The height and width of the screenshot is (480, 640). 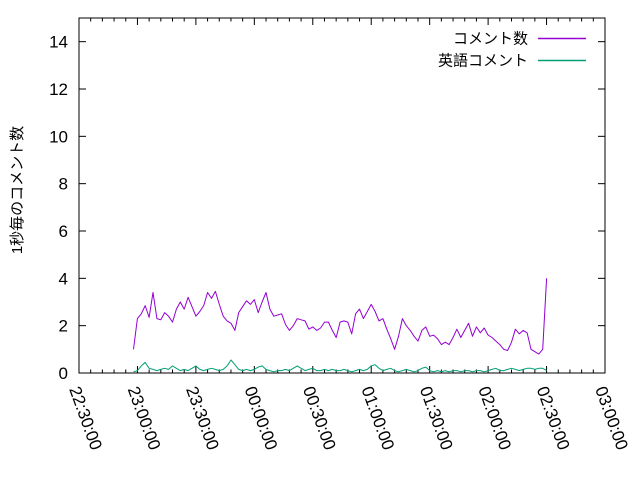 I want to click on y-tick-label: 8, so click(x=63, y=184).